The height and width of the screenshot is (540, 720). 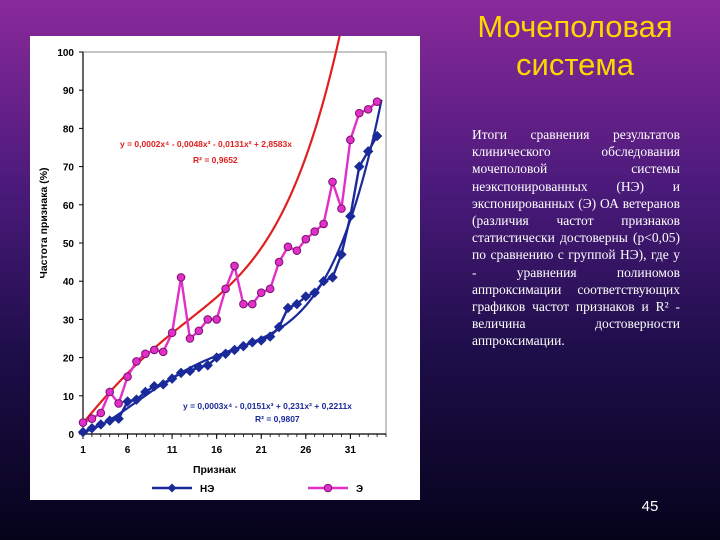 I want to click on x-tick-label: 1, so click(x=83, y=450).